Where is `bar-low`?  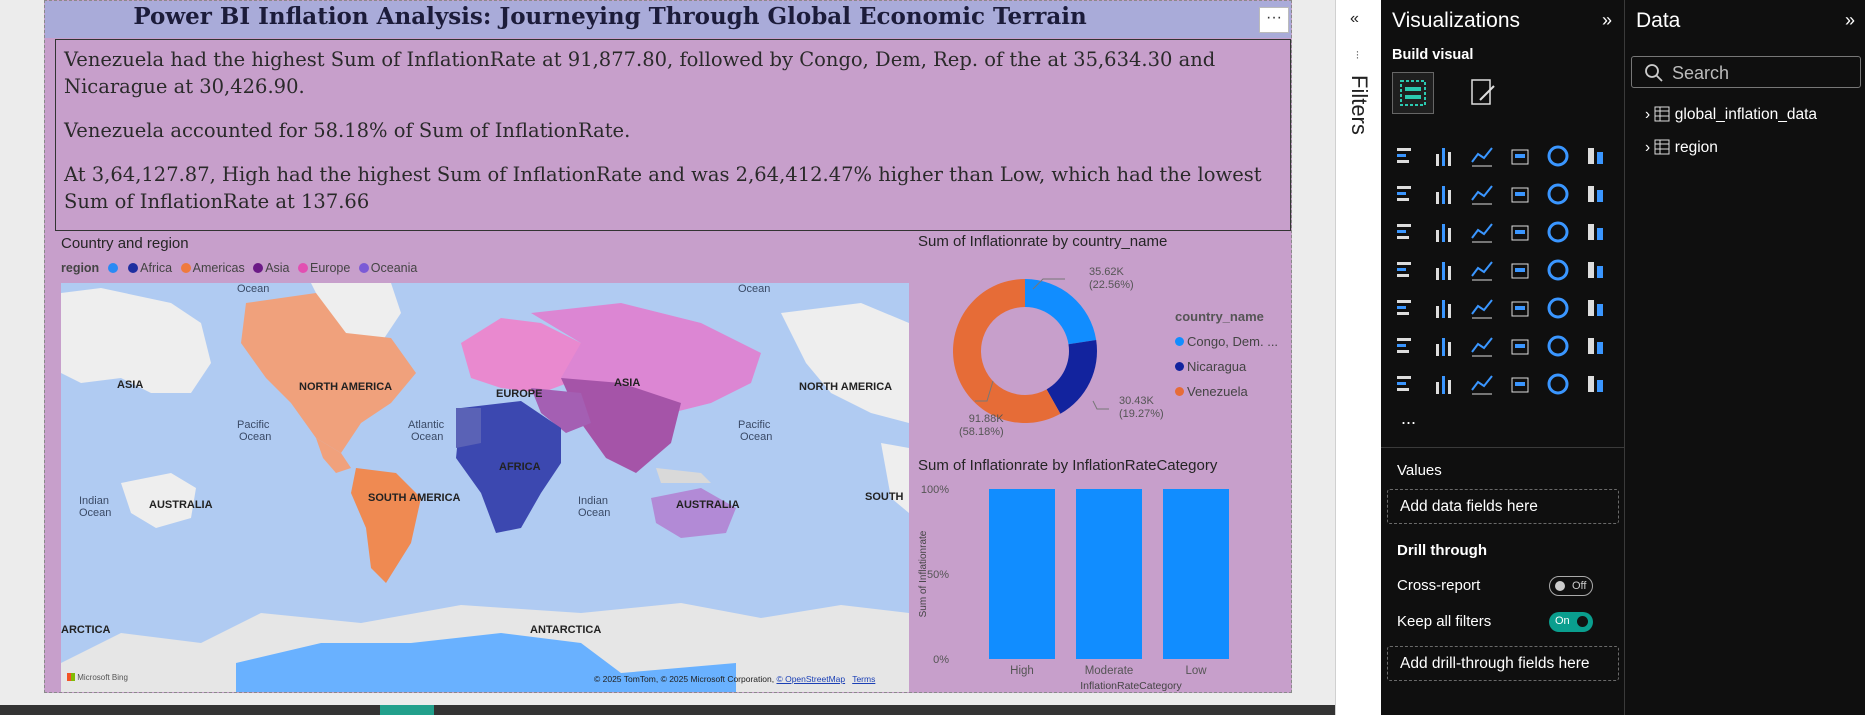
bar-low is located at coordinates (1196, 574).